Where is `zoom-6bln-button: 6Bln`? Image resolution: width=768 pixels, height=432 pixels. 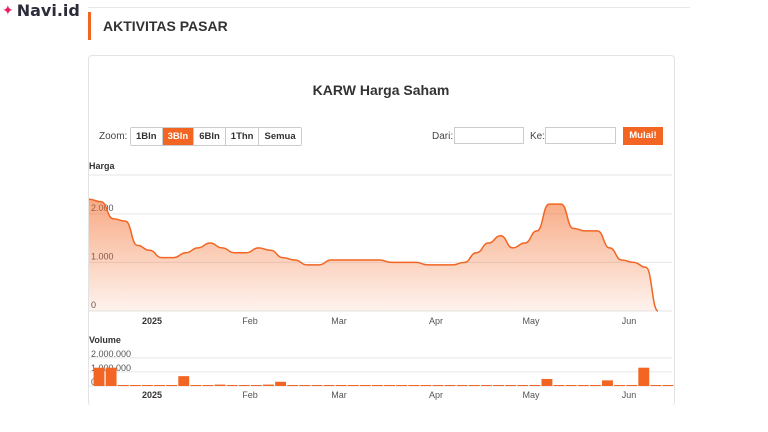 zoom-6bln-button: 6Bln is located at coordinates (210, 136).